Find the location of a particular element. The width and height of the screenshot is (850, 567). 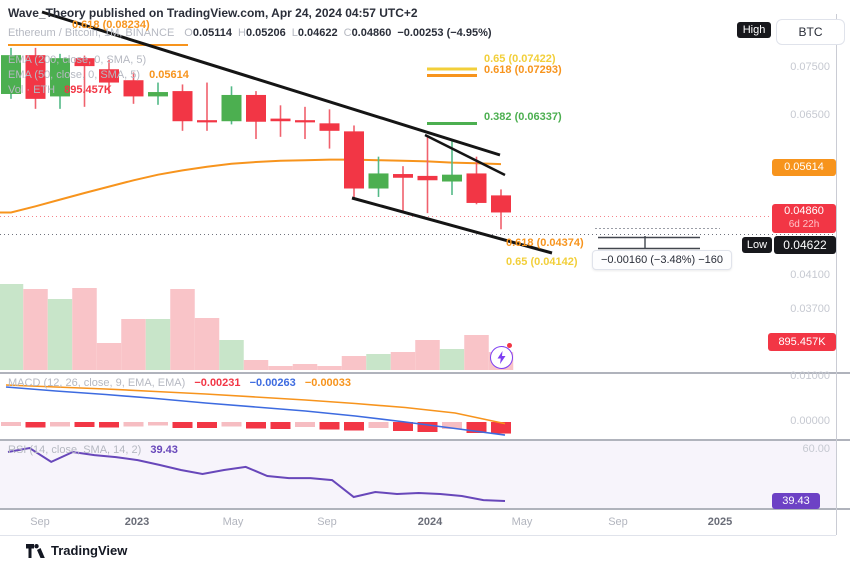

high-value: 0.05206 is located at coordinates (265, 33).